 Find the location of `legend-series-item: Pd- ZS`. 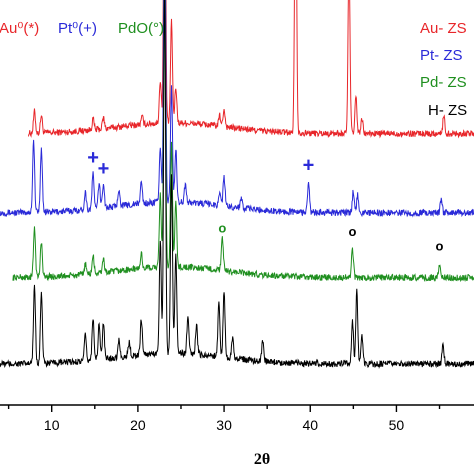

legend-series-item: Pd- ZS is located at coordinates (443, 82).